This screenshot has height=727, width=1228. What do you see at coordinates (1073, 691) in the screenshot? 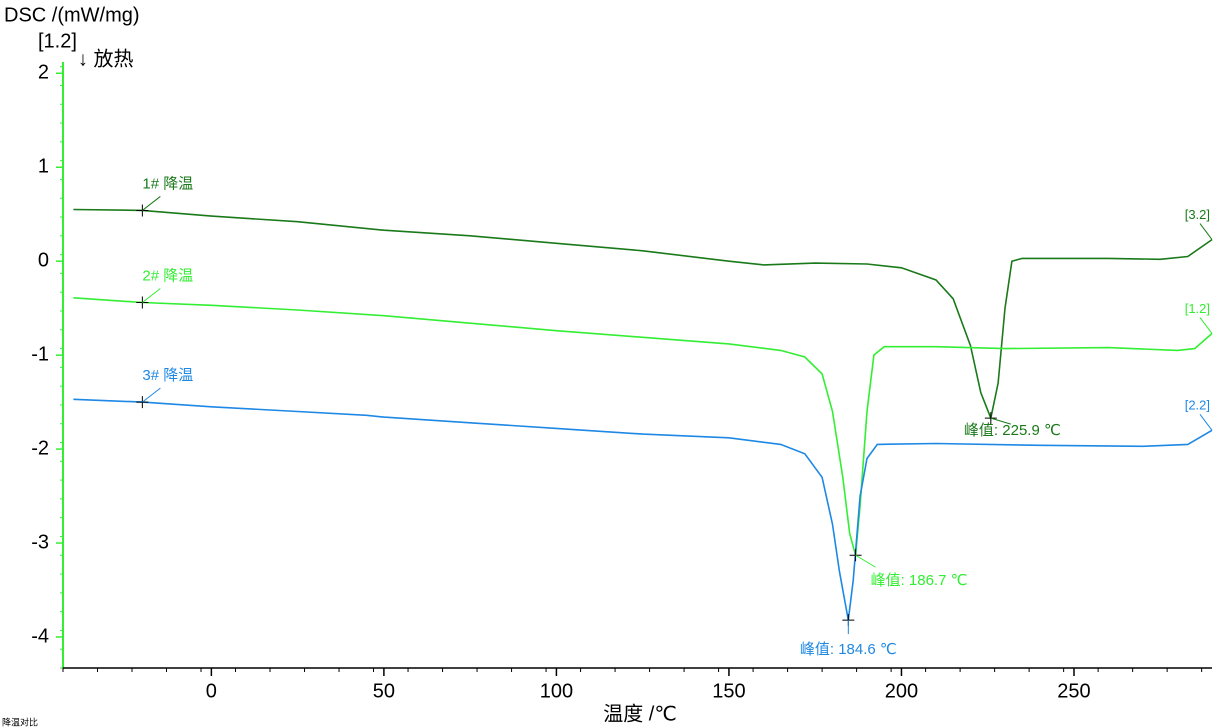
I see `x-tick-label: 250` at bounding box center [1073, 691].